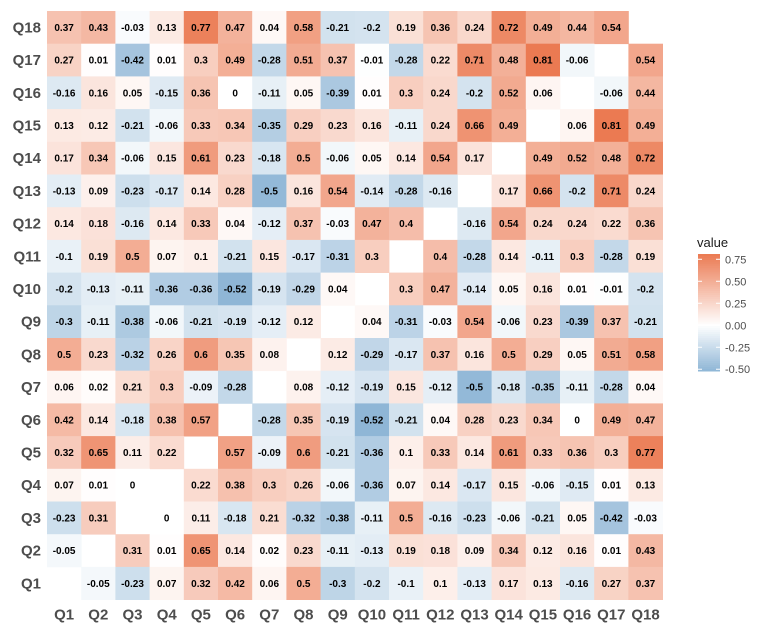 This screenshot has height=629, width=768. I want to click on legend-tick-label: -0.50, so click(737, 370).